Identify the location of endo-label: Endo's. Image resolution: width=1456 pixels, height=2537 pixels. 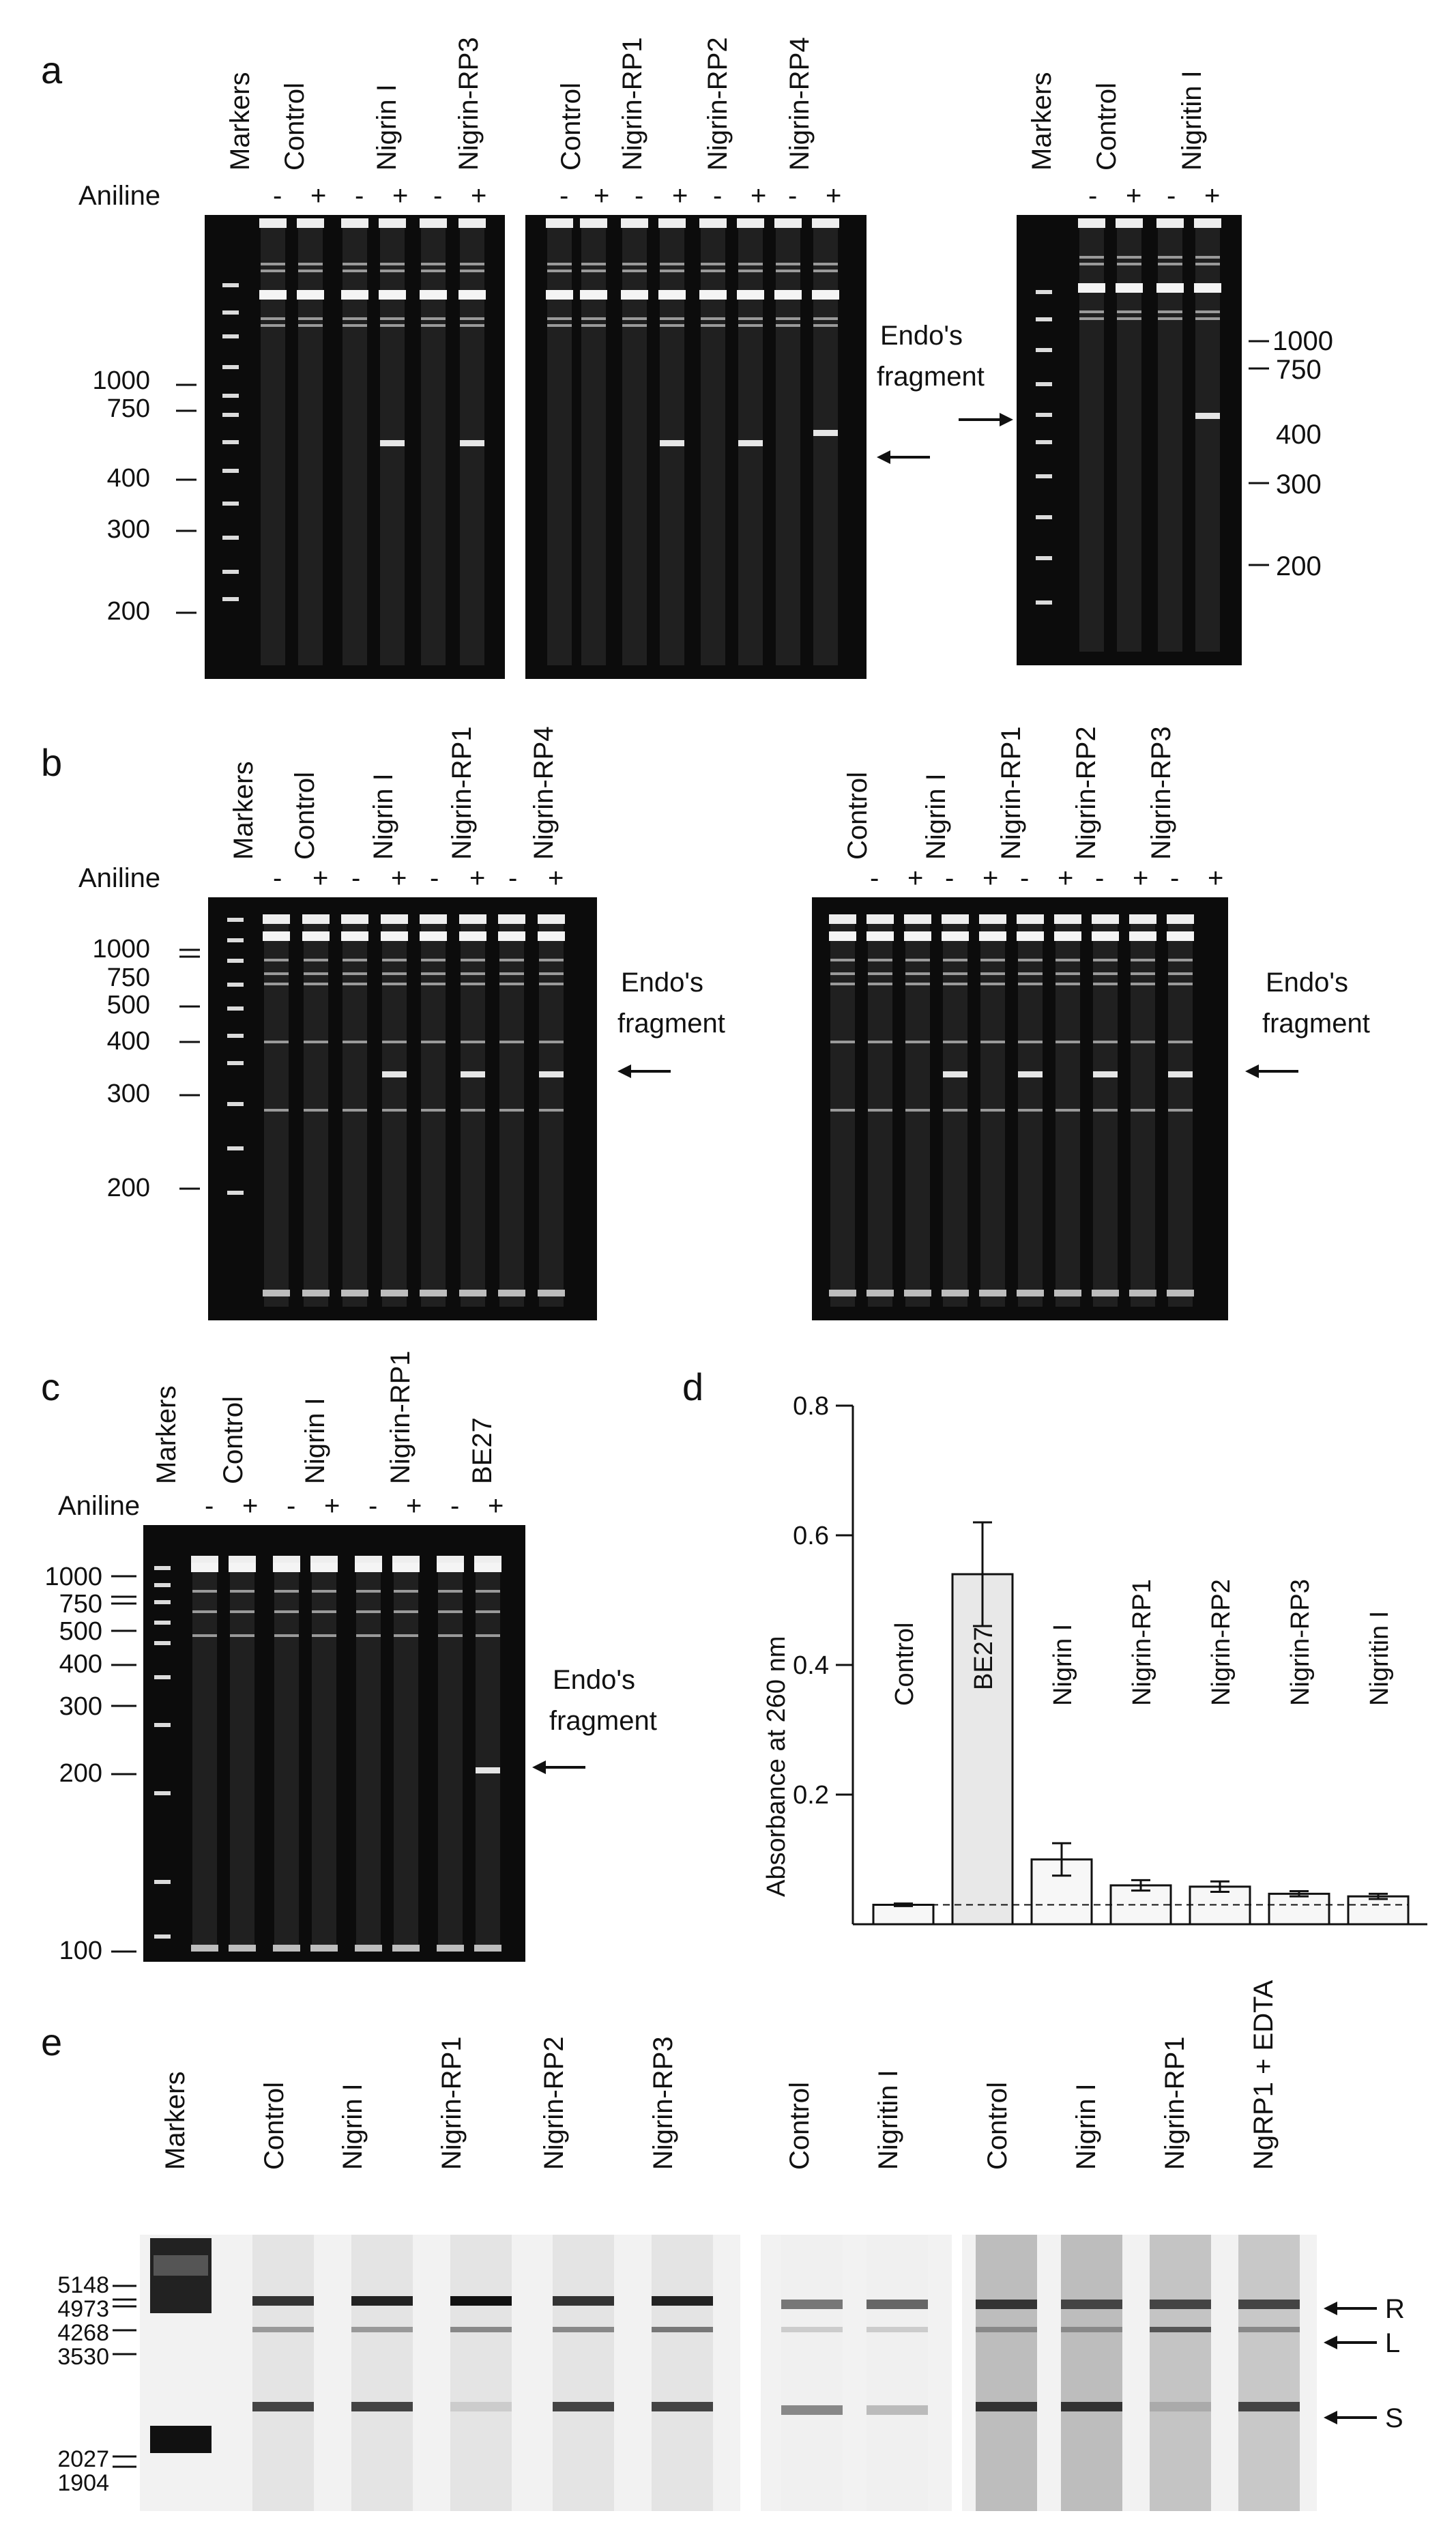
(1307, 983).